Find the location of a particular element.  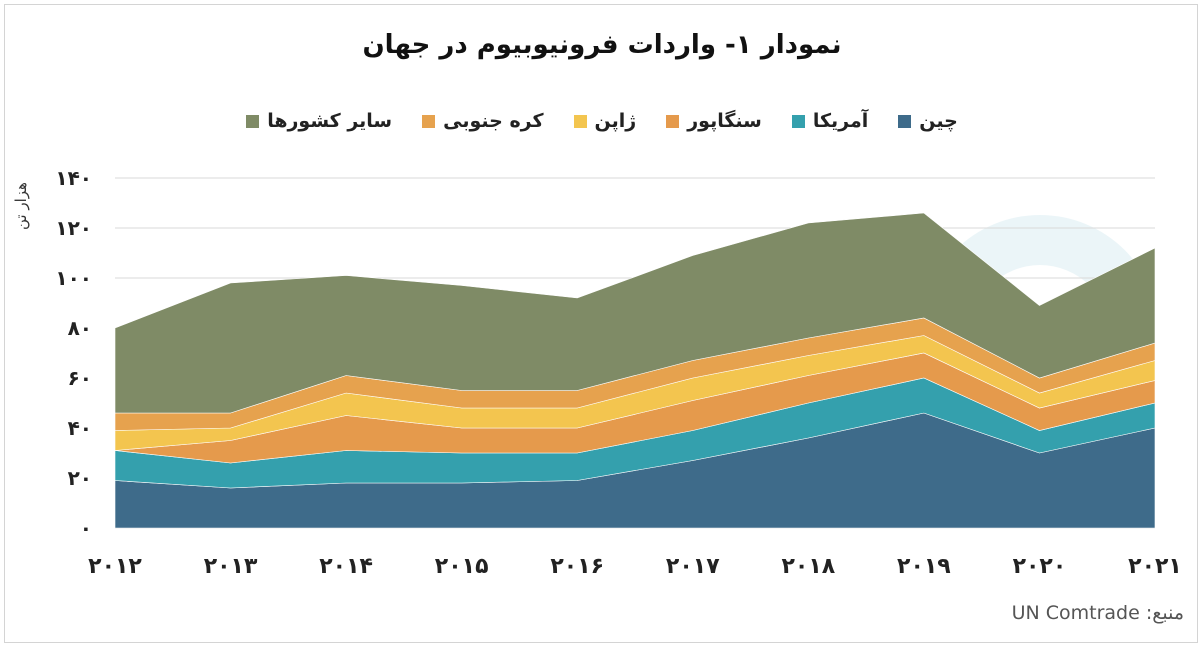

y-axis-label: هزار تن is located at coordinates (21, 206).